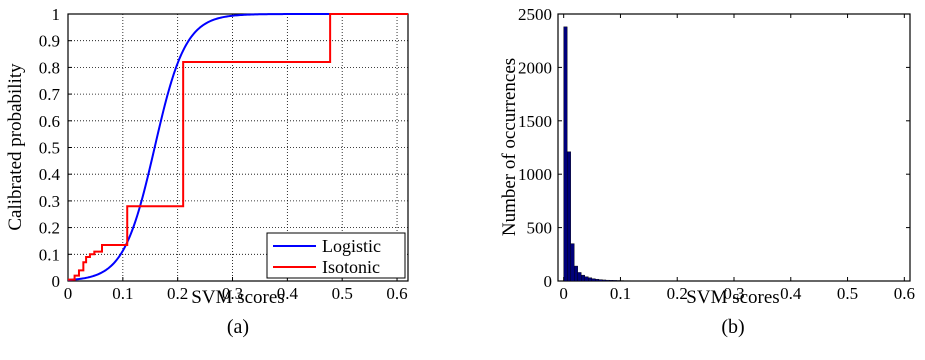  What do you see at coordinates (49, 254) in the screenshot?
I see `y-tick-label: 0.1` at bounding box center [49, 254].